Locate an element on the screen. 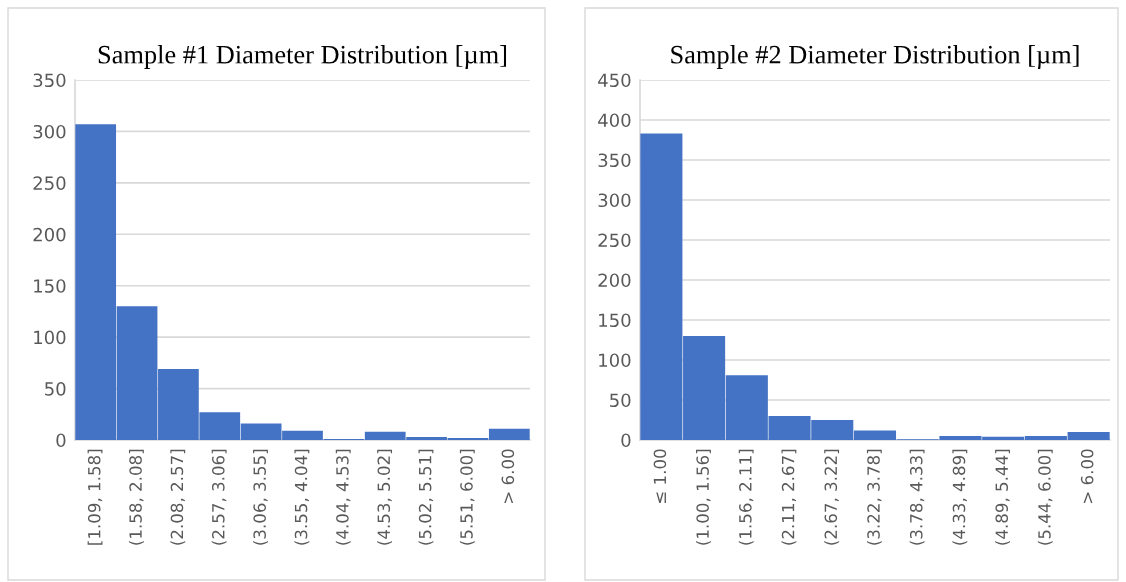 The height and width of the screenshot is (582, 1126). x-tick-label: (1.00, 1.56] is located at coordinates (703, 497).